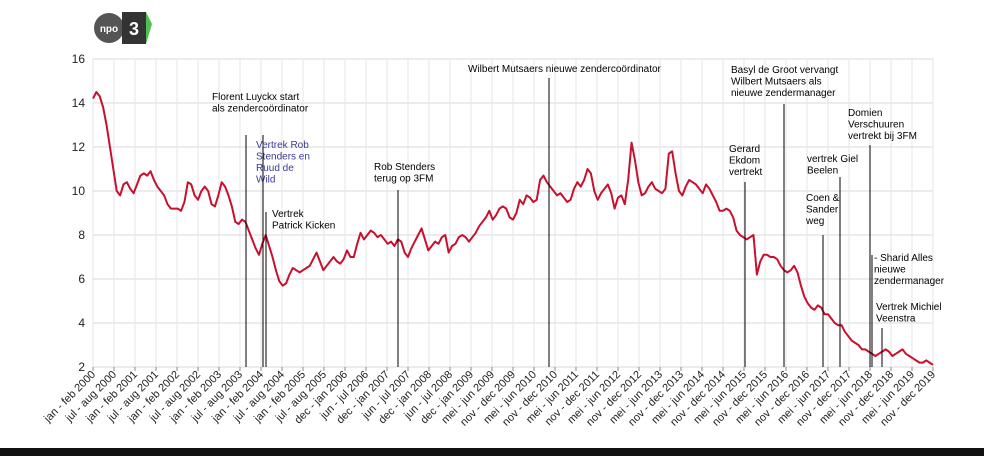 This screenshot has height=456, width=984. What do you see at coordinates (303, 226) in the screenshot?
I see `annotation-line: Patrick Kicken` at bounding box center [303, 226].